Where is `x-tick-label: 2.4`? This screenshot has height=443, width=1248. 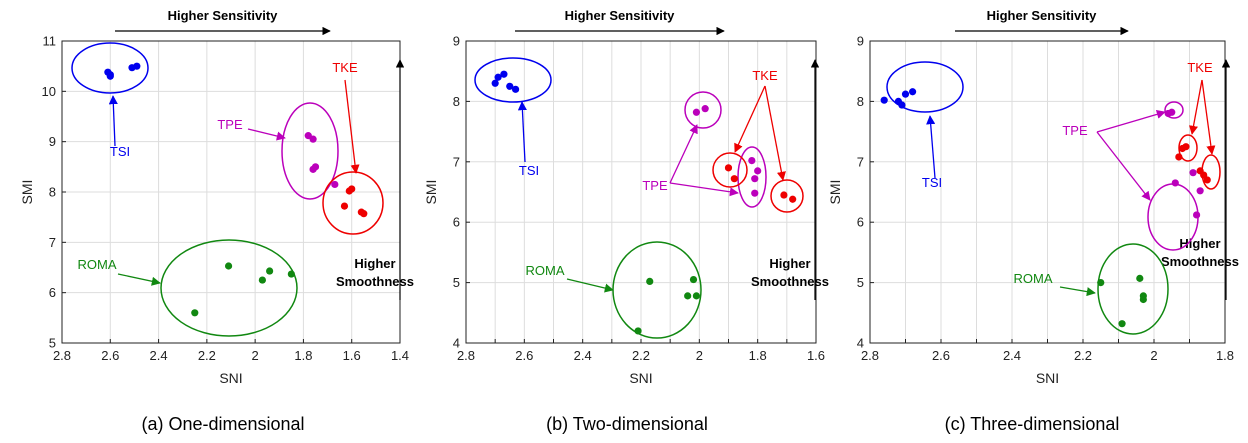 x-tick-label: 2.4 is located at coordinates (583, 355).